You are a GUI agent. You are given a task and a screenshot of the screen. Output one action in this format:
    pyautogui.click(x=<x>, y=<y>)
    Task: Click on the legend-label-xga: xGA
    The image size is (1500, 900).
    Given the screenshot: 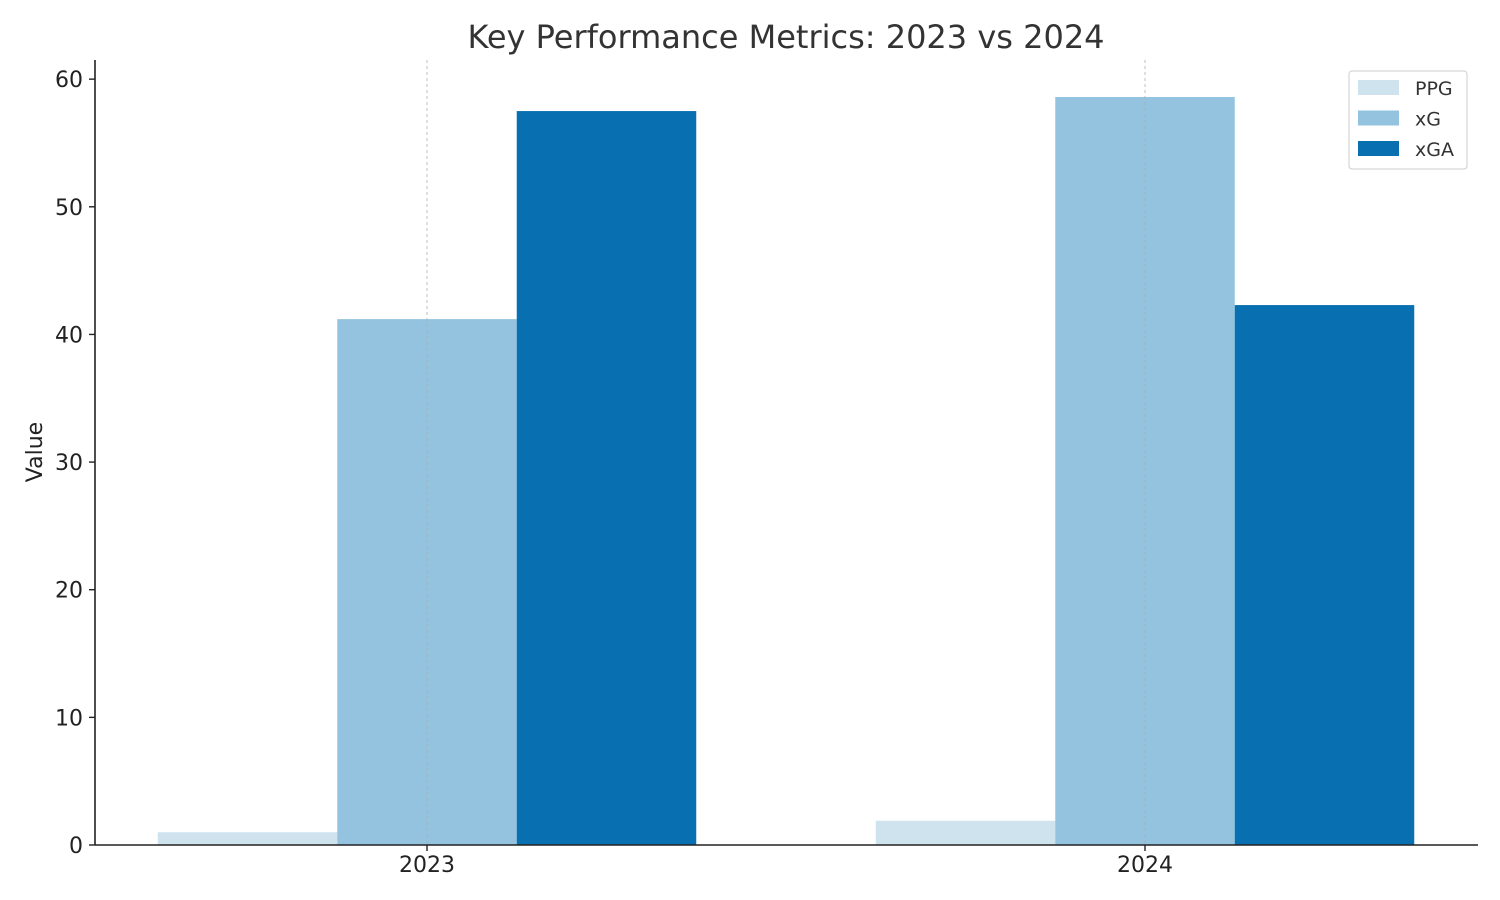 What is the action you would take?
    pyautogui.click(x=1434, y=150)
    